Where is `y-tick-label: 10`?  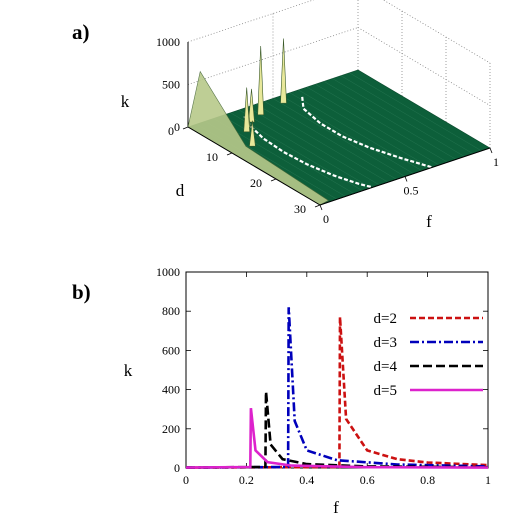 y-tick-label: 10 is located at coordinates (212, 157).